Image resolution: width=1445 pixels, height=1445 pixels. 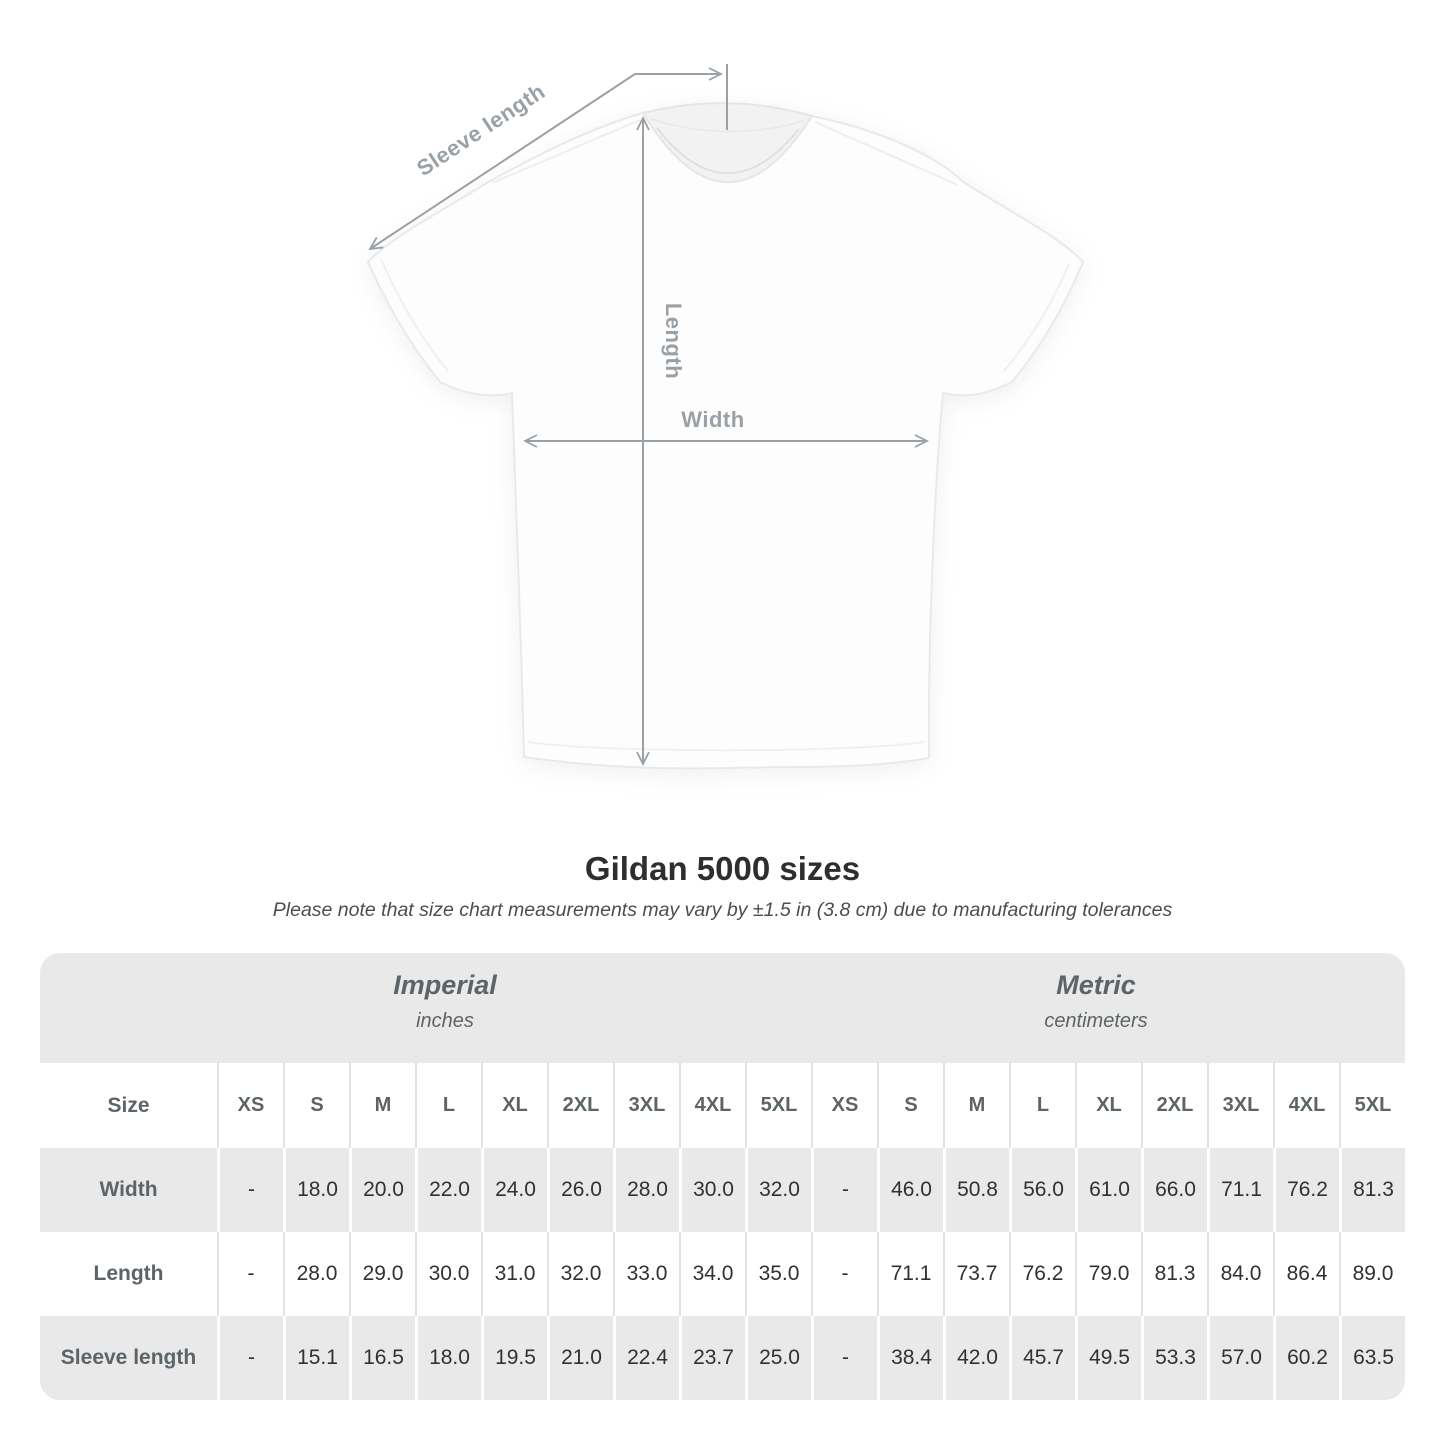 I want to click on metric-unit: centimeters, so click(x=1096, y=1021).